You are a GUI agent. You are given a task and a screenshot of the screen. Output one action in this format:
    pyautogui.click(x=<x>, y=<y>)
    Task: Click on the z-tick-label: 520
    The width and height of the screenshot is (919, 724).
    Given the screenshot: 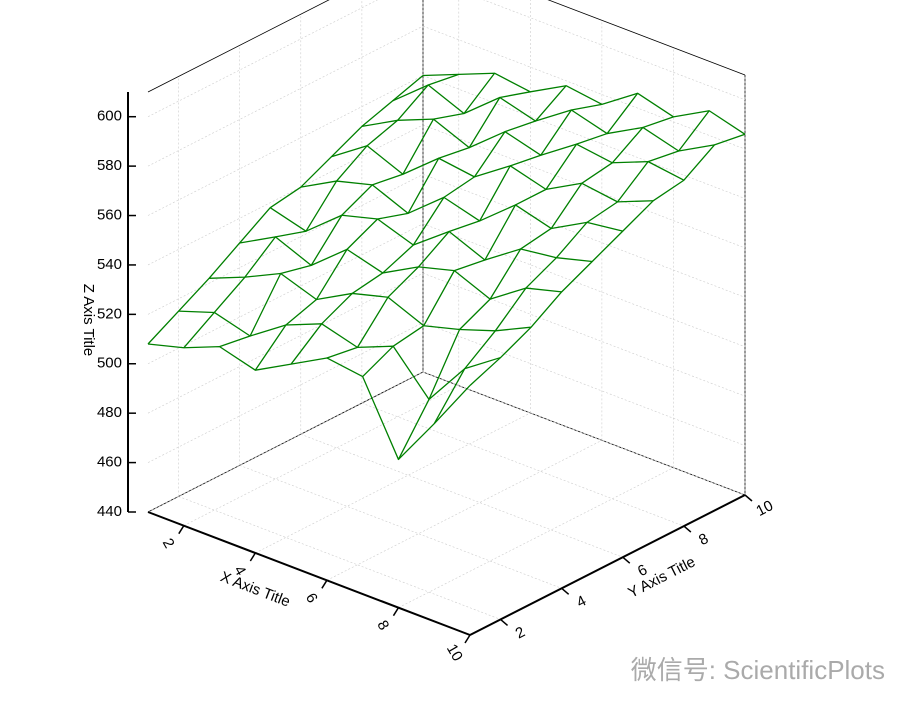 What is the action you would take?
    pyautogui.click(x=109, y=313)
    